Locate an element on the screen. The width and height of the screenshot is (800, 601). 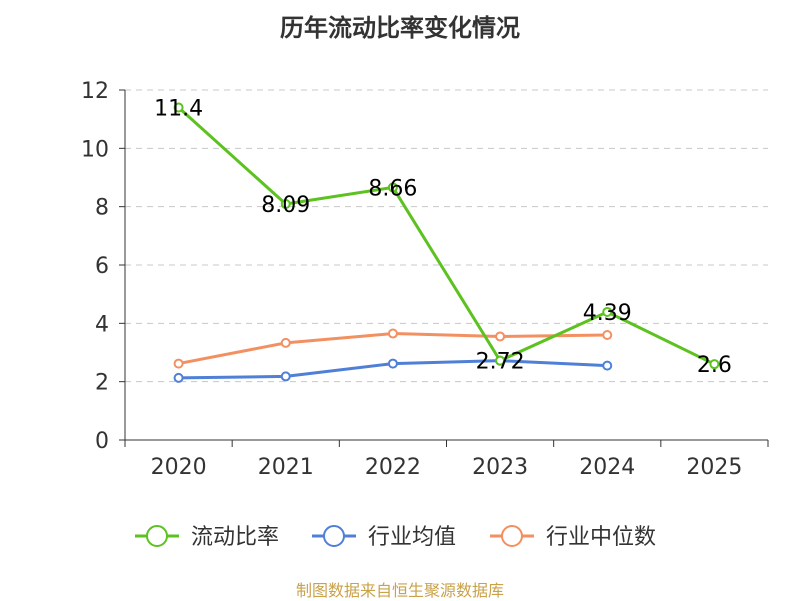
y-tick-label: 8 is located at coordinates (102, 208).